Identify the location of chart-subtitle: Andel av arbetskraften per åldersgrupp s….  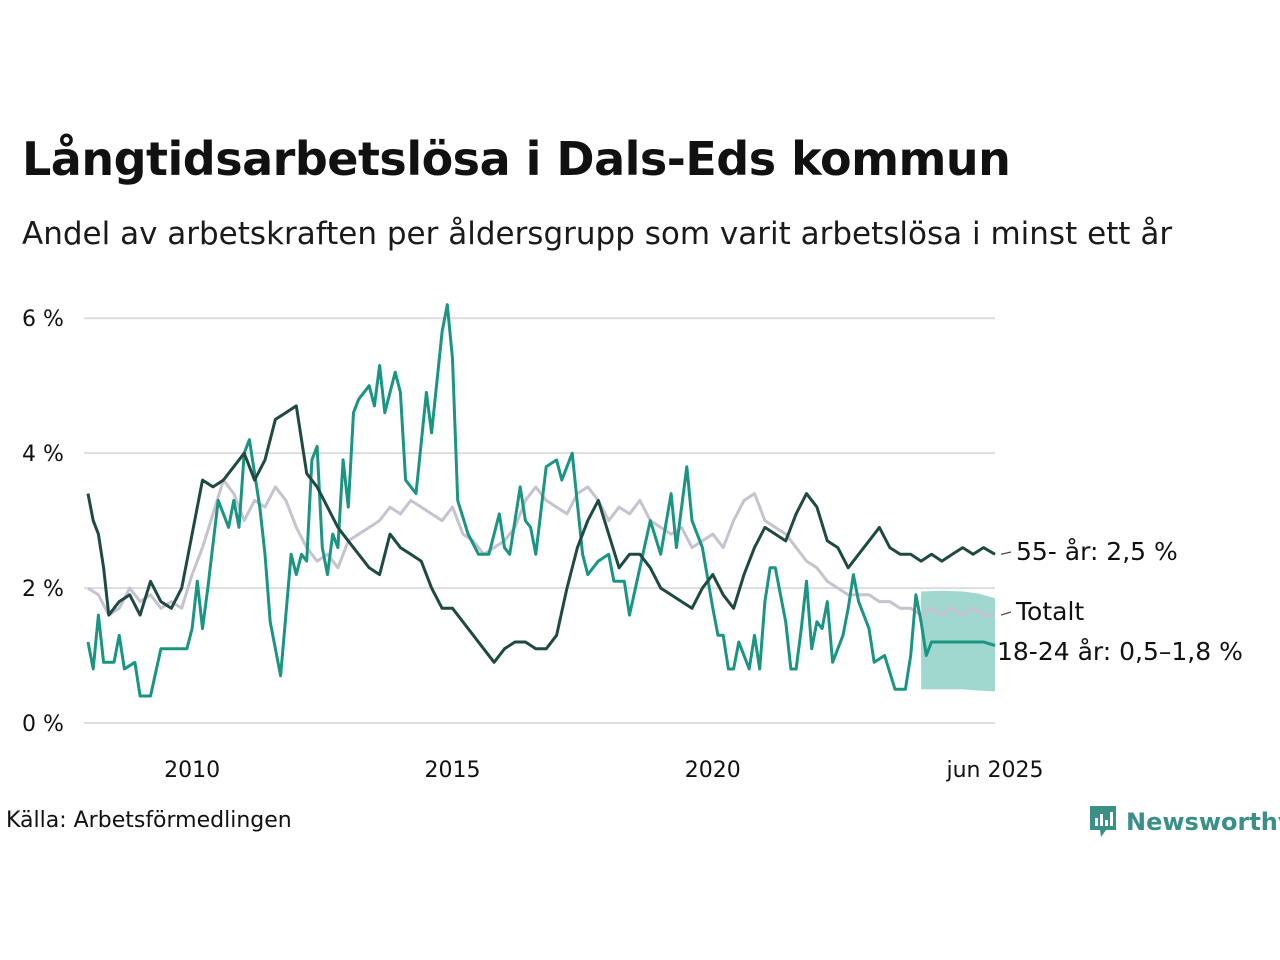
(597, 234).